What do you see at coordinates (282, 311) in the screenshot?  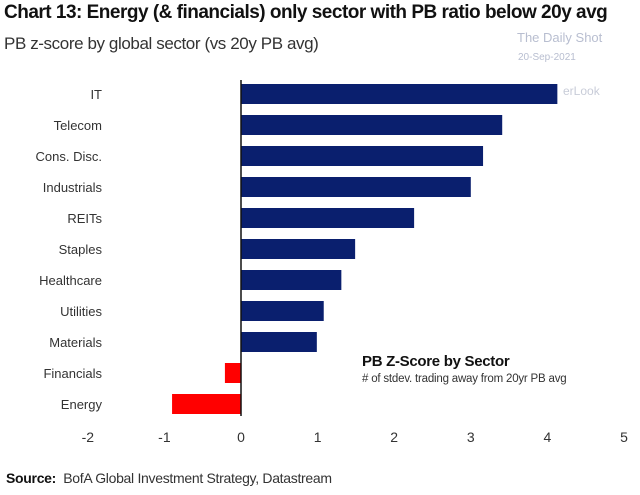 I see `bar-utilities` at bounding box center [282, 311].